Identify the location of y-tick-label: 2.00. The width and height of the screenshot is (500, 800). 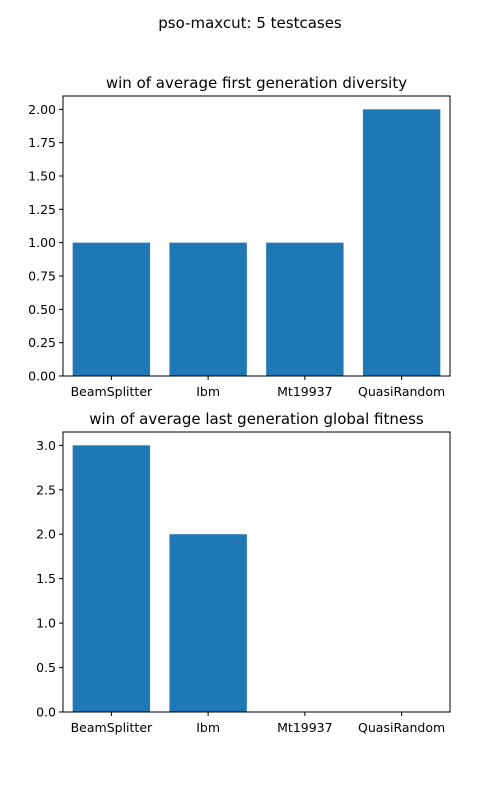
(42, 109).